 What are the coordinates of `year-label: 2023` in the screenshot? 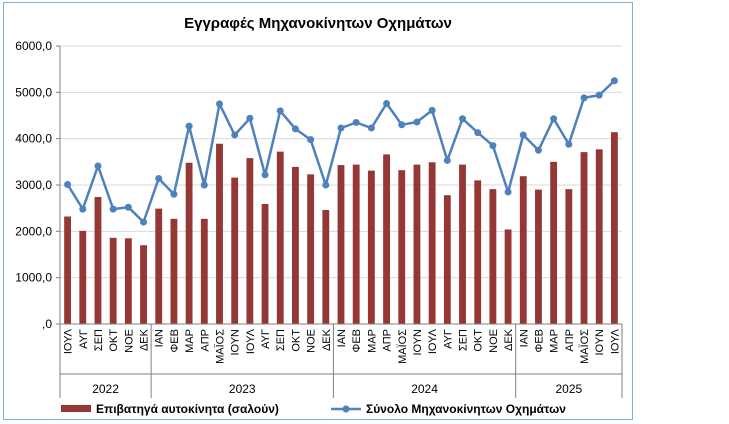 It's located at (242, 389).